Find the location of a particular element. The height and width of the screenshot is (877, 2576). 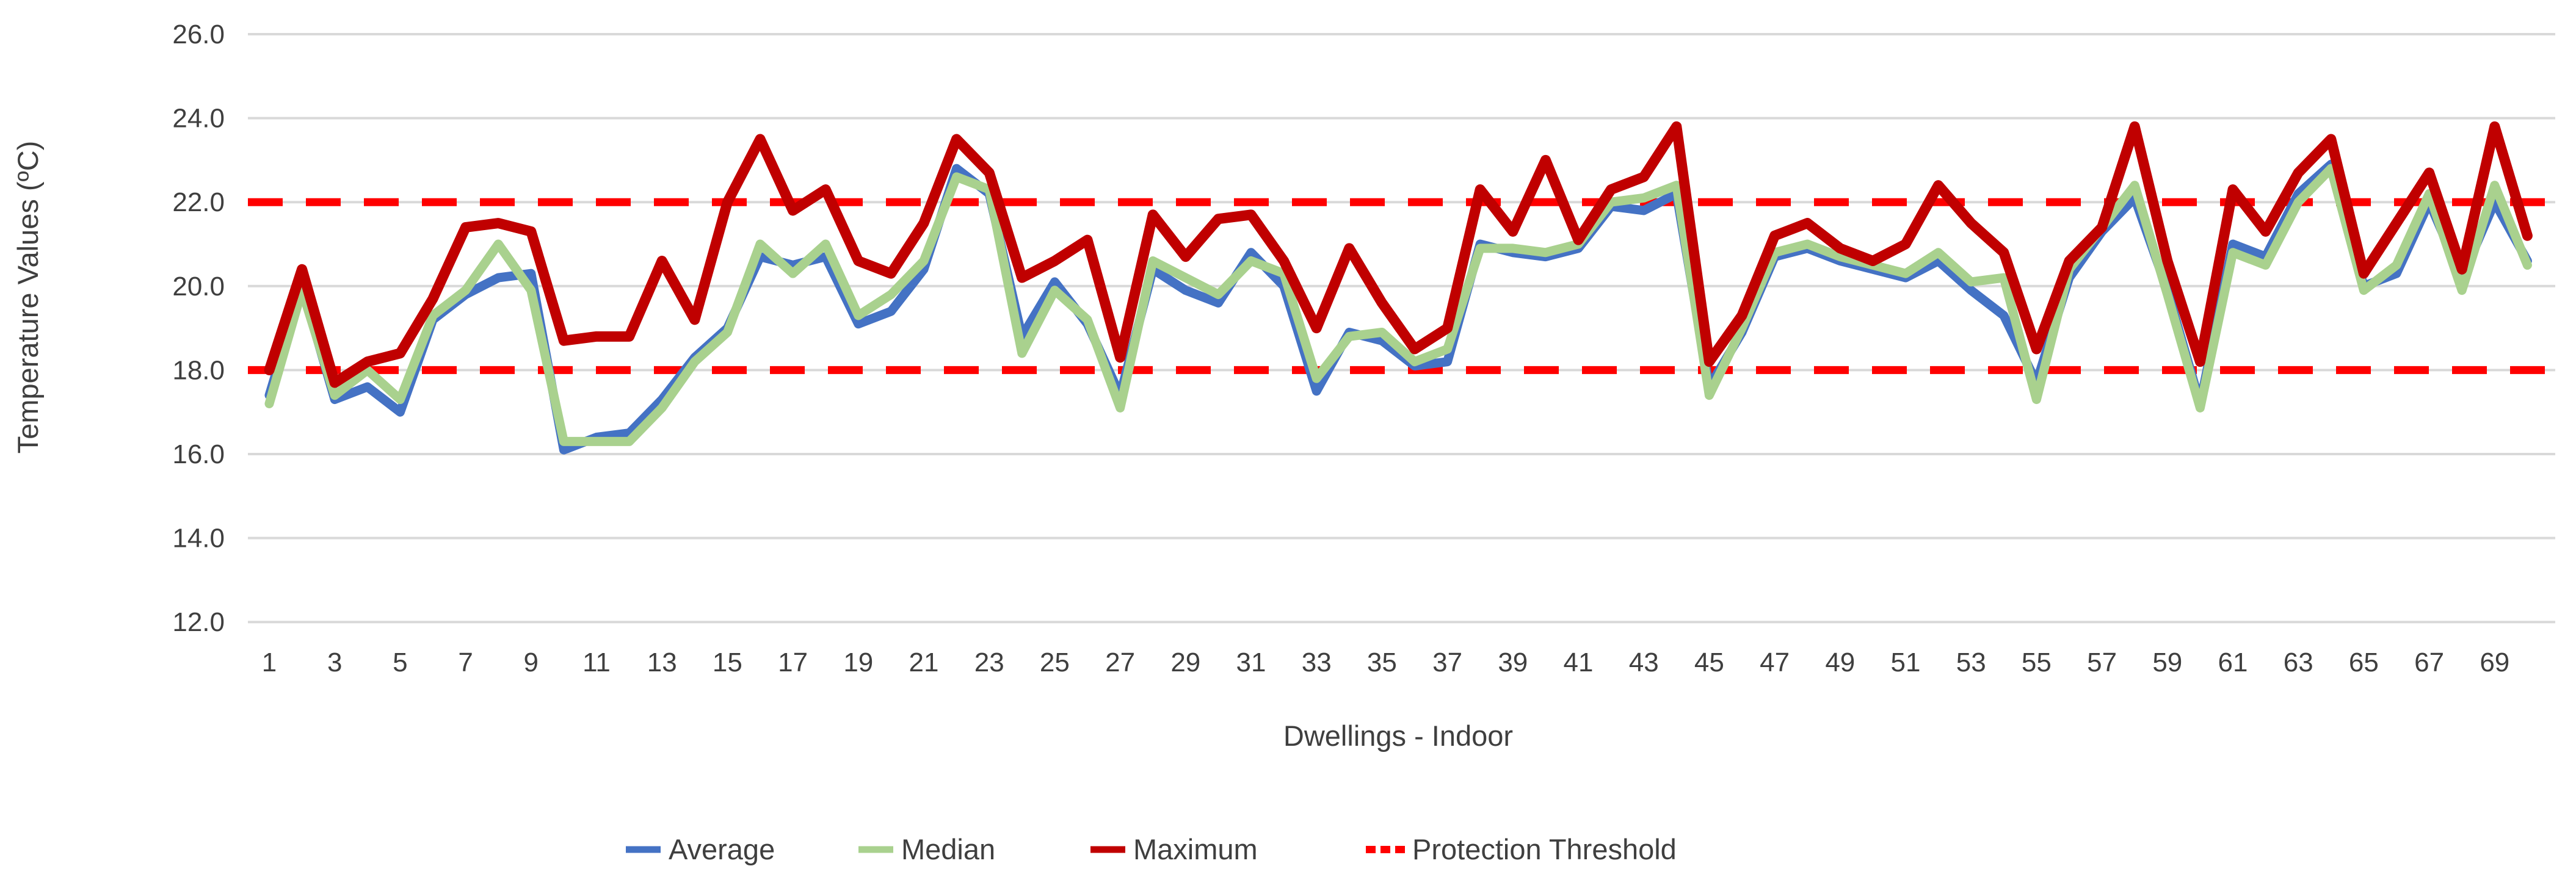

x-tick-label: 31 is located at coordinates (1251, 662).